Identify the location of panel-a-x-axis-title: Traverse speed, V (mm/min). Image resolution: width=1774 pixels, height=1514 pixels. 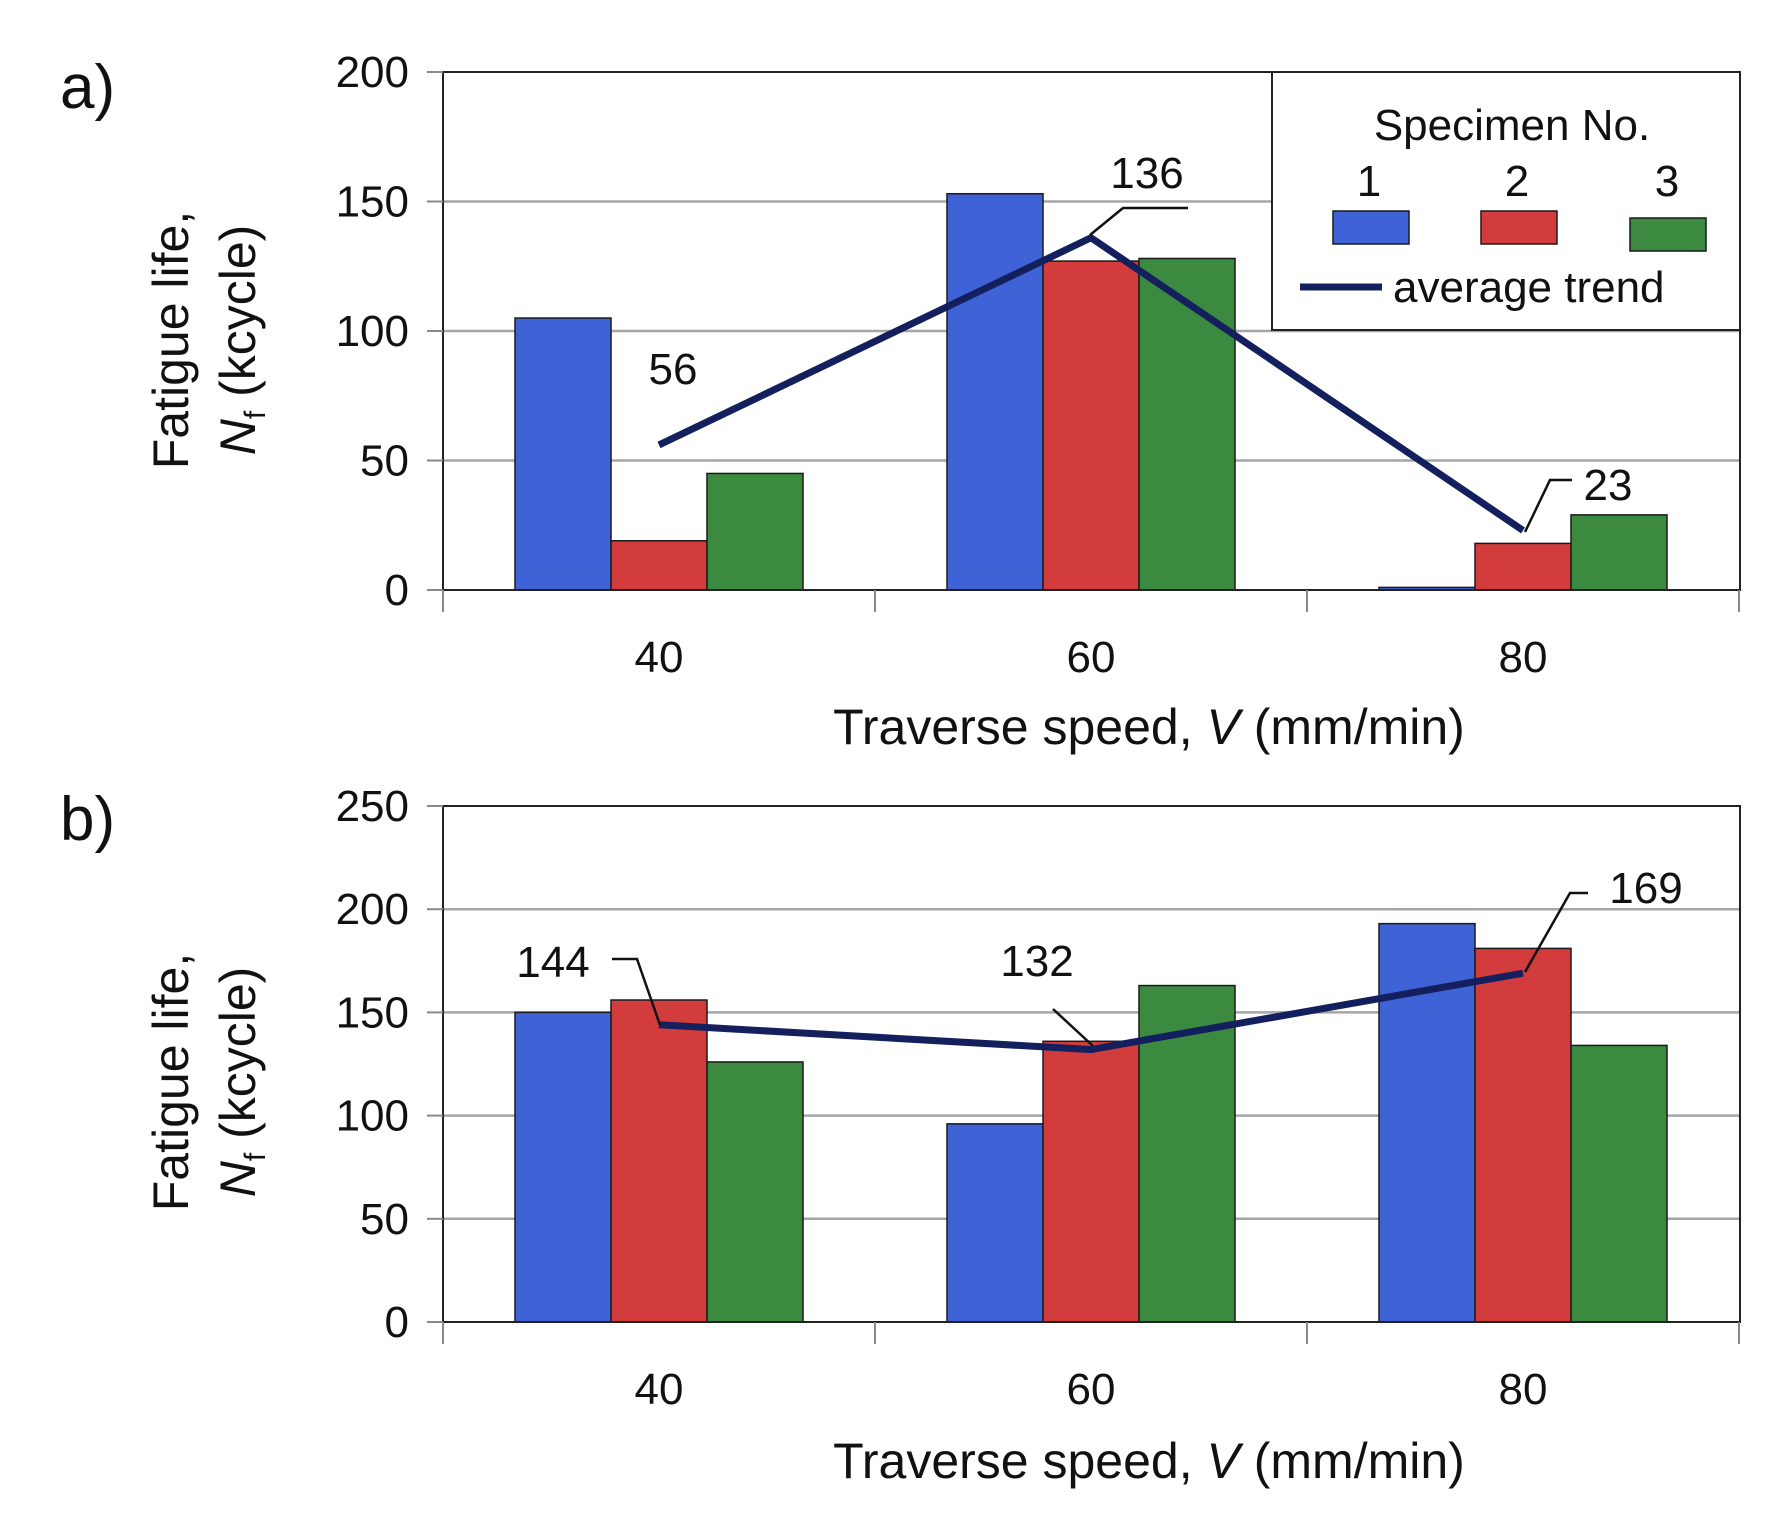
(1149, 727).